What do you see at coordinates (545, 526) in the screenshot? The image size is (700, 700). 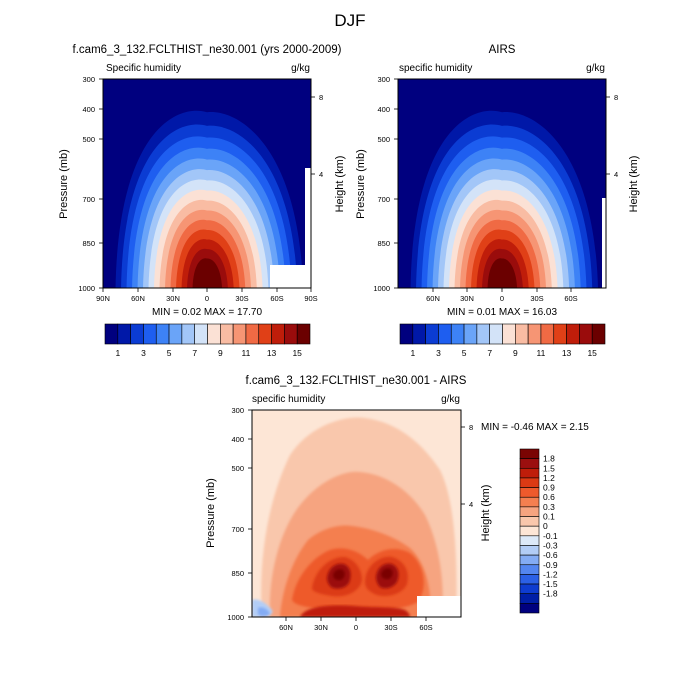 I see `colorbar-label: 0` at bounding box center [545, 526].